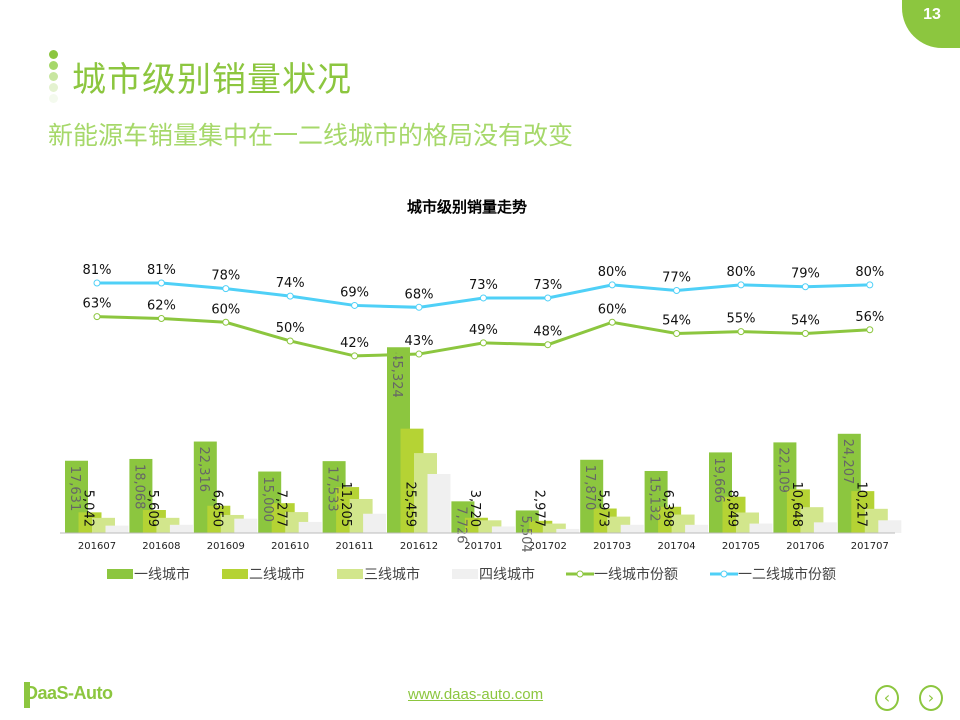 The width and height of the screenshot is (960, 720). I want to click on line-data-label: 55%, so click(741, 319).